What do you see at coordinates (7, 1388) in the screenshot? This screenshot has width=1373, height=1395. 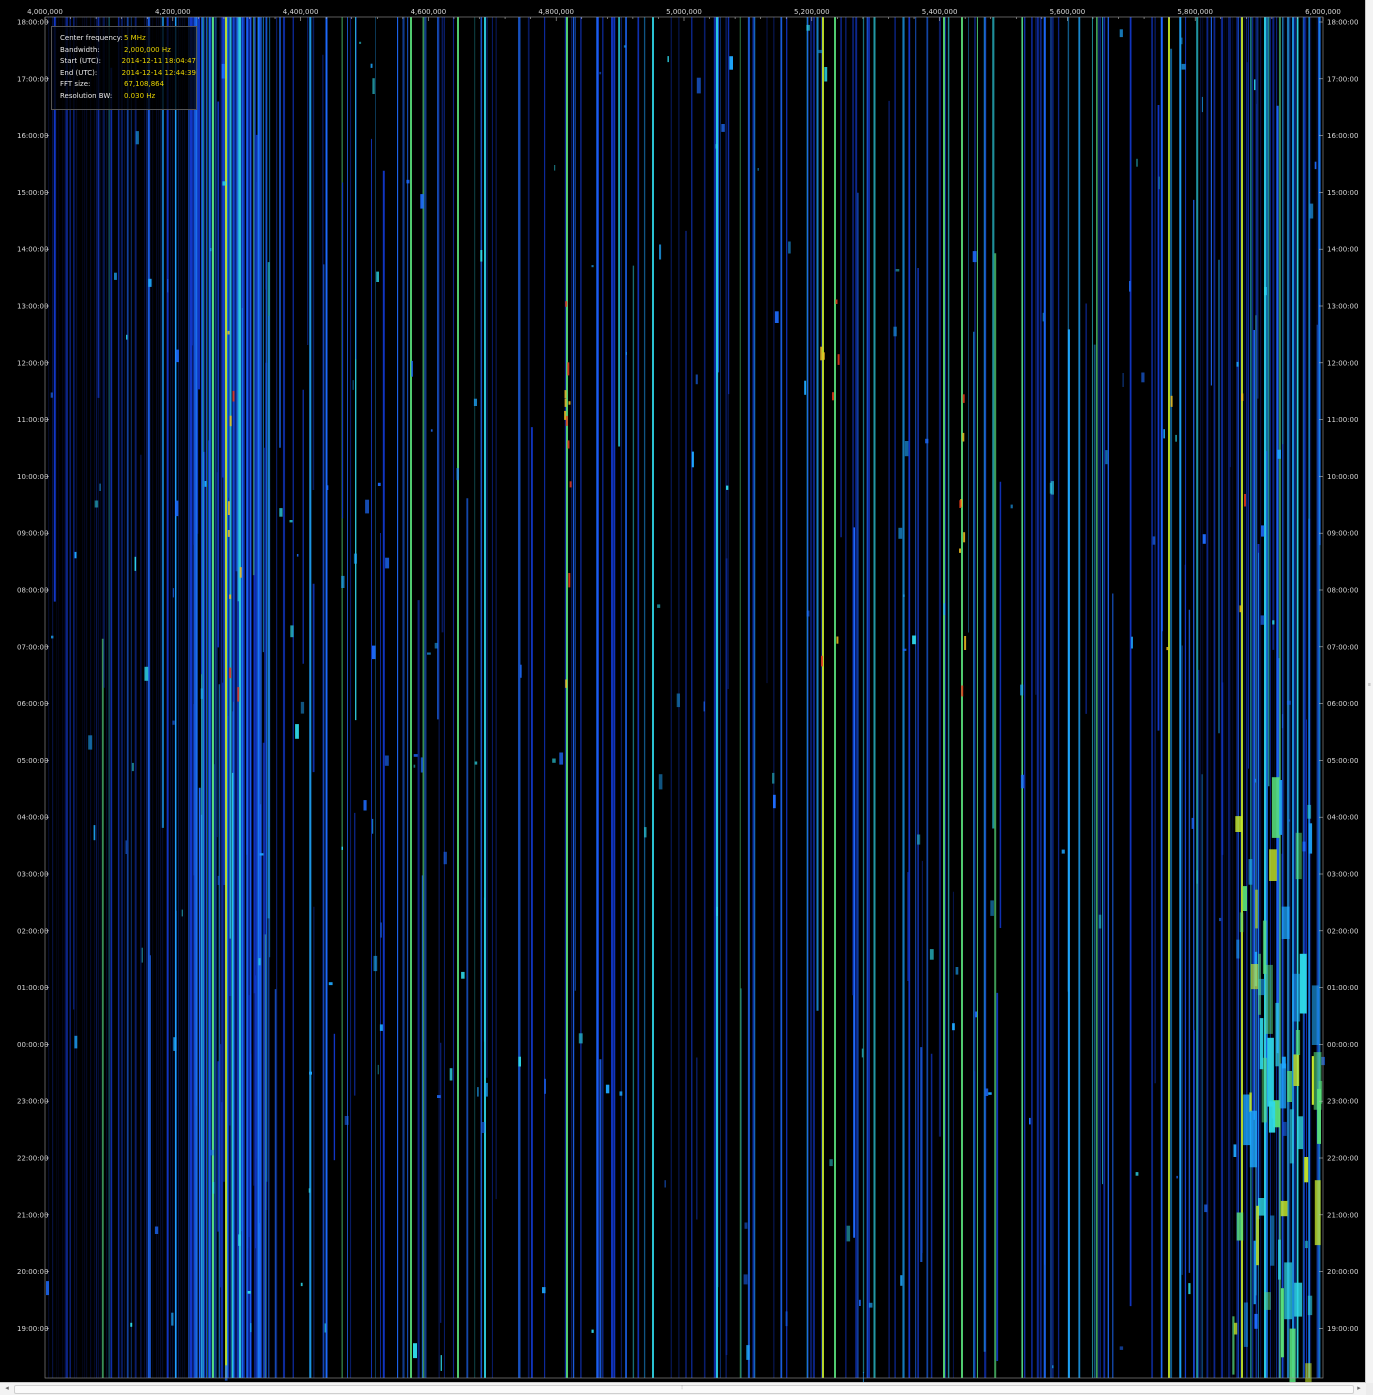 I see `scroll-left-icon: ◂` at bounding box center [7, 1388].